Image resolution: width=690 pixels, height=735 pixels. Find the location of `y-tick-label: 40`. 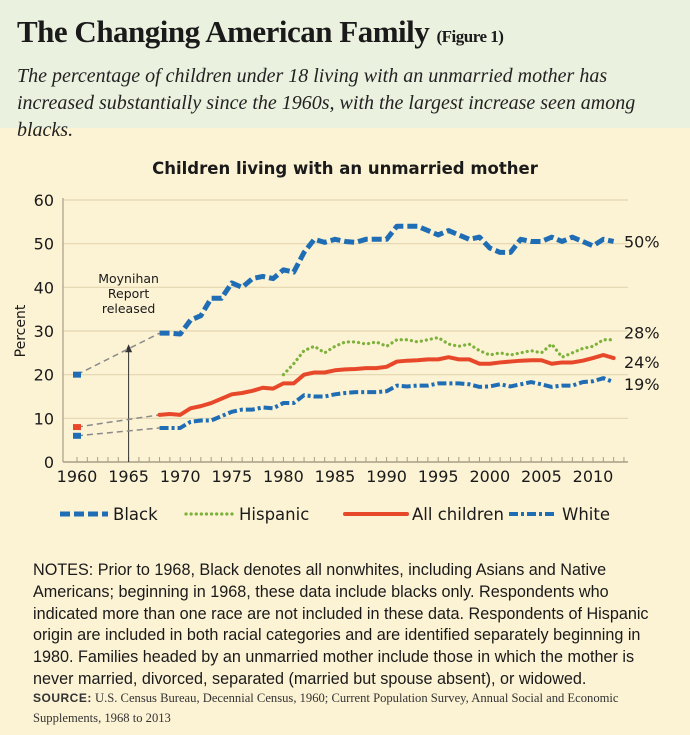

y-tick-label: 40 is located at coordinates (44, 287).